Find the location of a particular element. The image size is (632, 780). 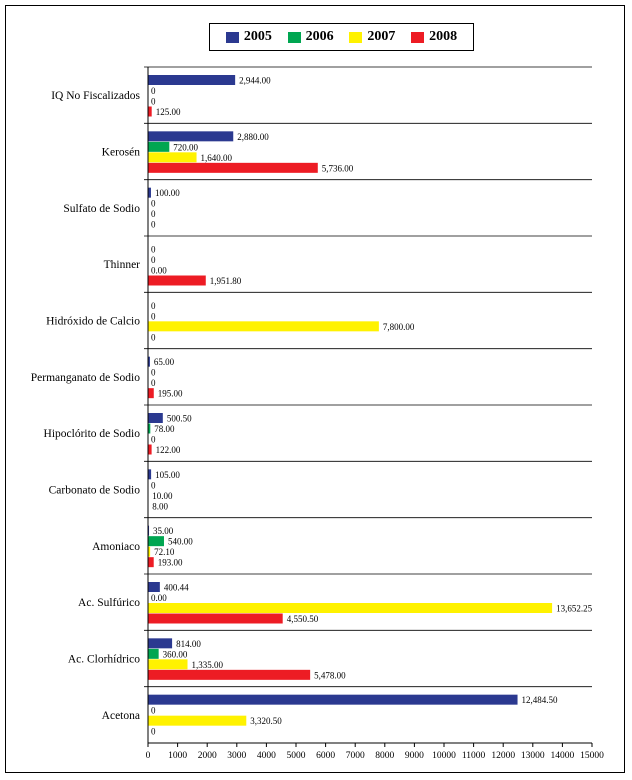

data-label-2007-ac-clorhidrico: 1,335.00 is located at coordinates (208, 665).